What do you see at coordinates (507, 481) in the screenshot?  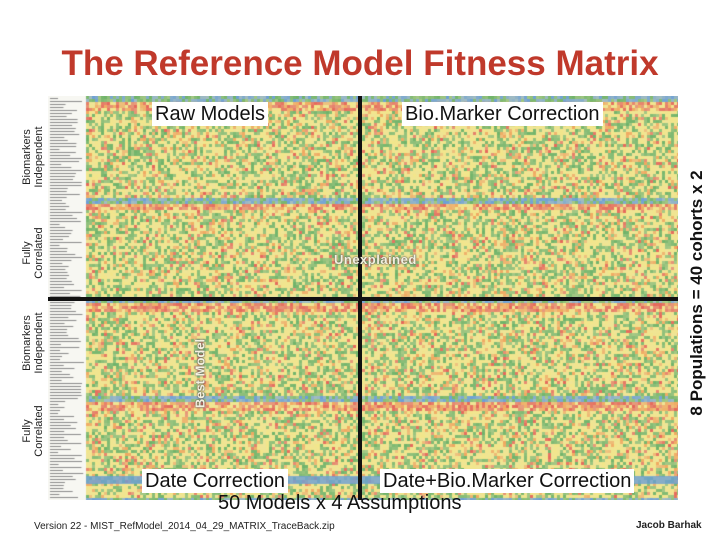 I see `quadrant-label-date-biomarker-correction: Date+Bio.Marker Correction` at bounding box center [507, 481].